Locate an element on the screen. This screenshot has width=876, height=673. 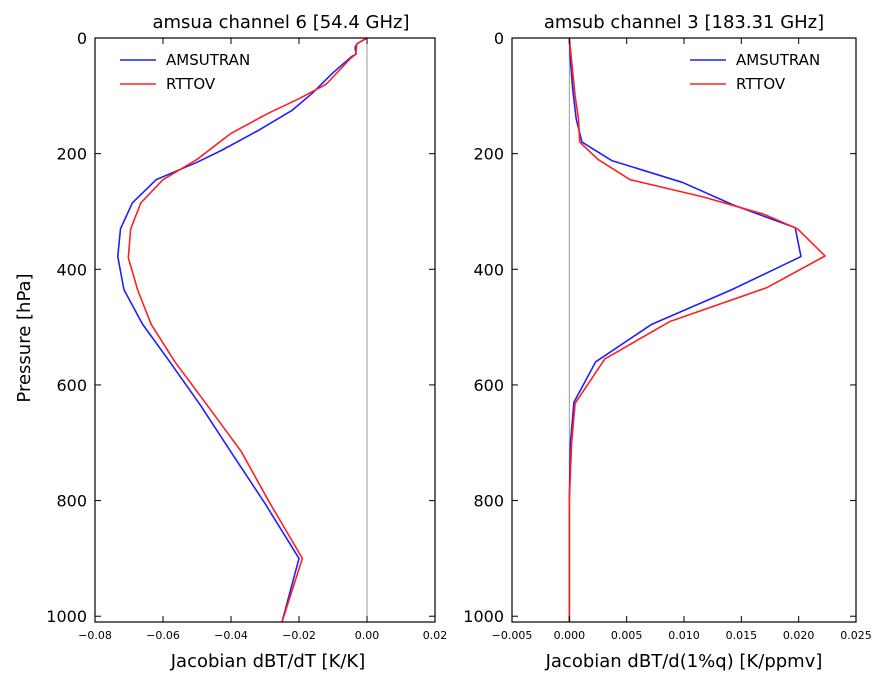
y-tick-label-left: 400 is located at coordinates (71, 269).